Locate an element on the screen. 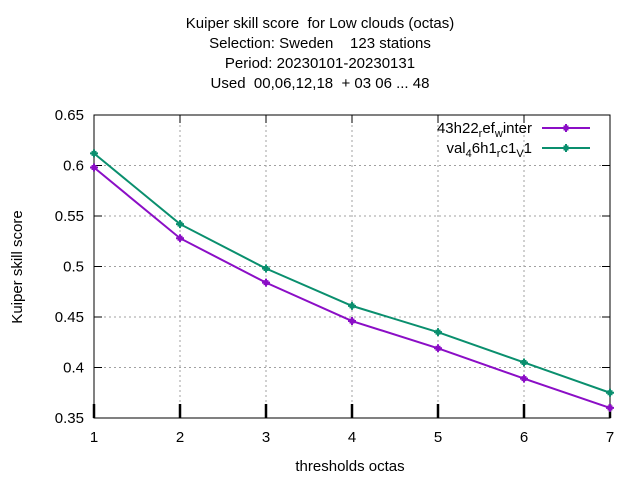 This screenshot has height=480, width=640. y-tick-label: 0.35 is located at coordinates (69, 418).